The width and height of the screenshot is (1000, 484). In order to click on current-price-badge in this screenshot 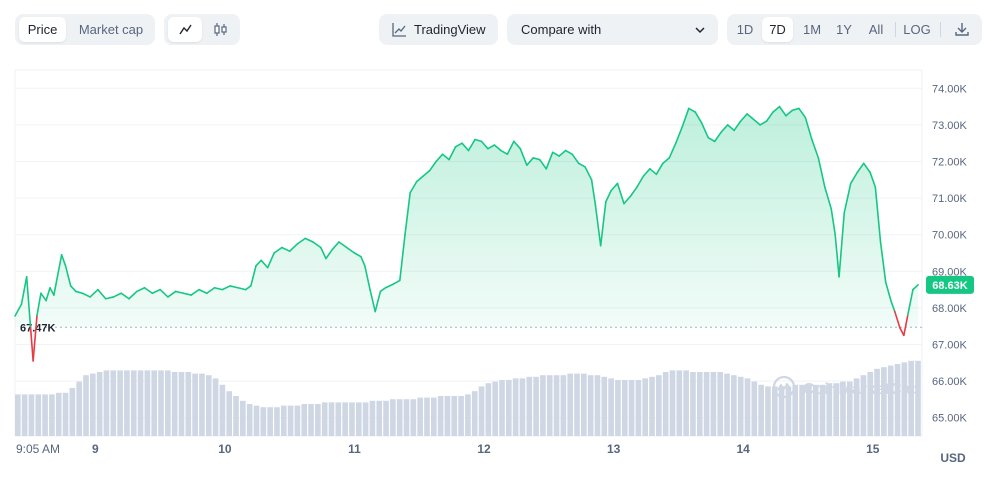, I will do `click(950, 284)`.